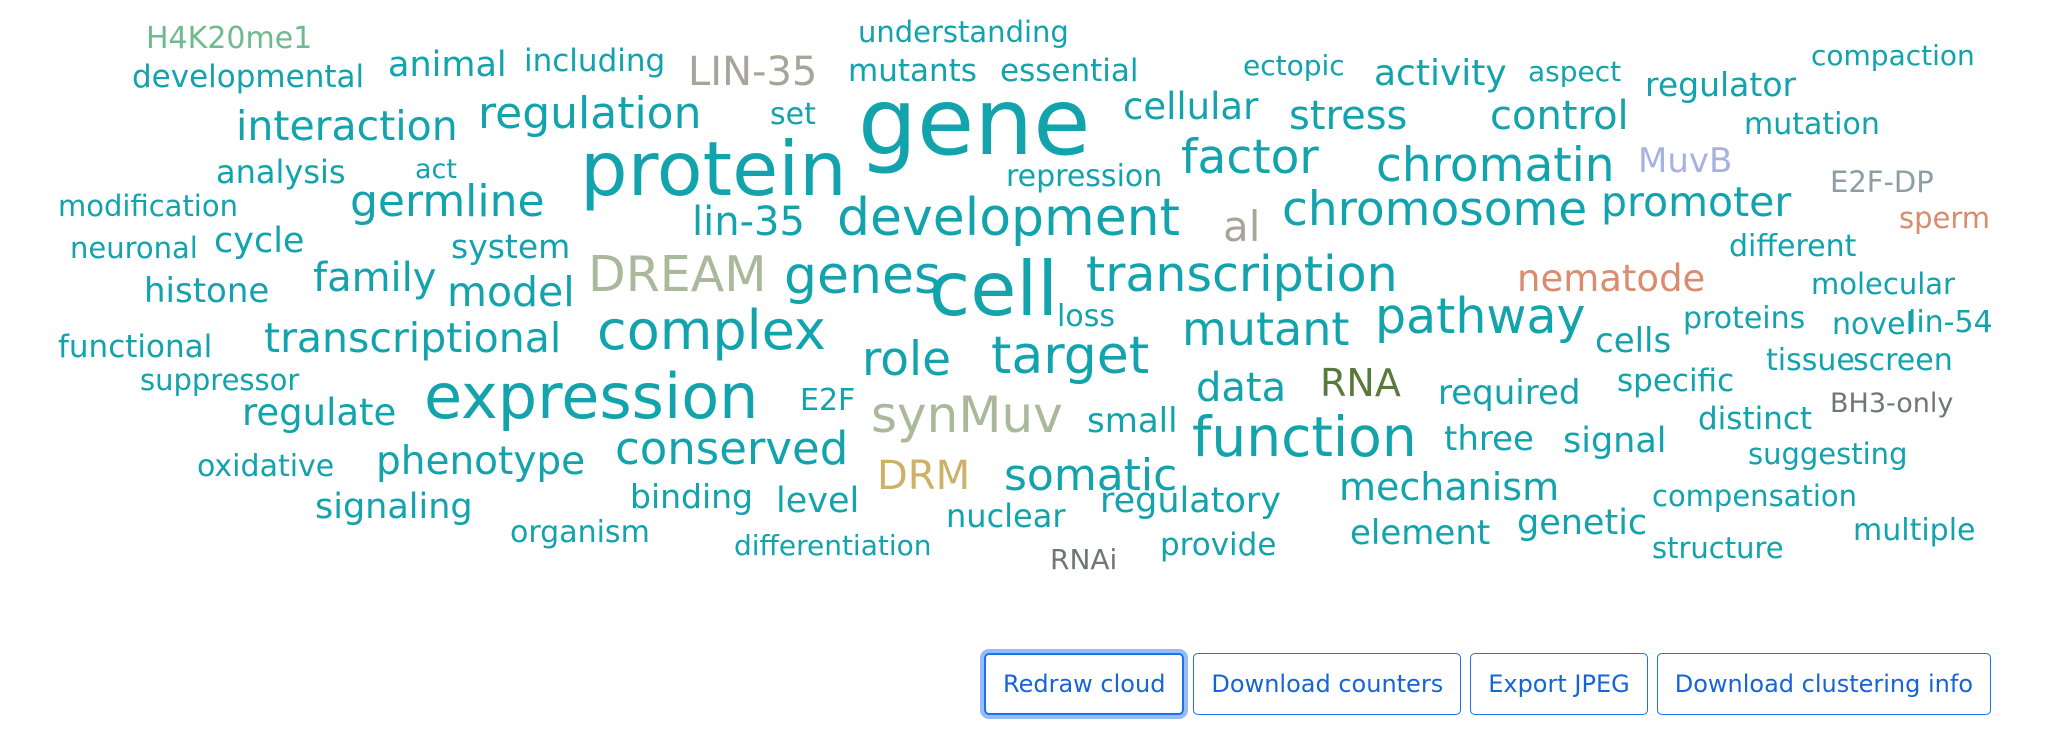 Image resolution: width=2060 pixels, height=753 pixels. What do you see at coordinates (748, 222) in the screenshot?
I see `cloud-word: lin-35` at bounding box center [748, 222].